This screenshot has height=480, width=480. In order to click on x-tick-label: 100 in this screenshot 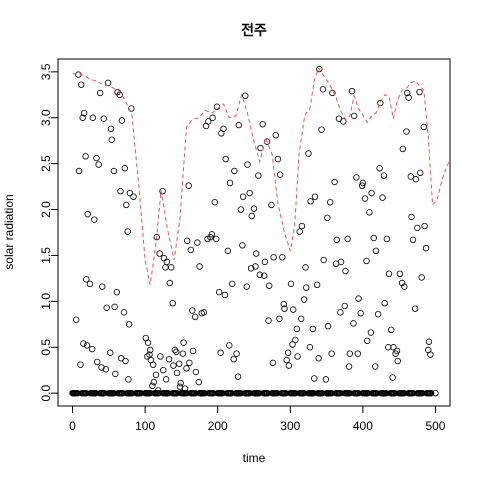, I will do `click(145, 426)`.